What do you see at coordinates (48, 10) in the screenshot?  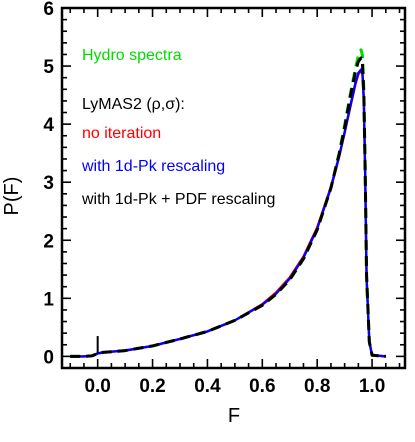 I see `y-tick-label: 6` at bounding box center [48, 10].